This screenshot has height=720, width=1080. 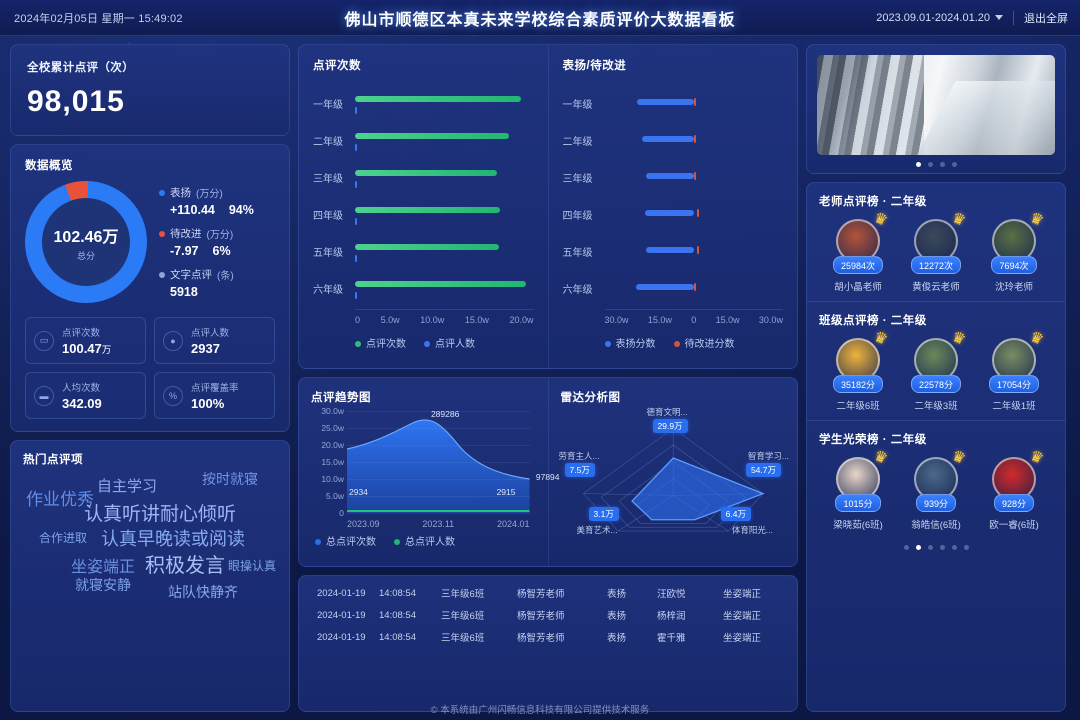 I want to click on bar-review-count, so click(x=426, y=173).